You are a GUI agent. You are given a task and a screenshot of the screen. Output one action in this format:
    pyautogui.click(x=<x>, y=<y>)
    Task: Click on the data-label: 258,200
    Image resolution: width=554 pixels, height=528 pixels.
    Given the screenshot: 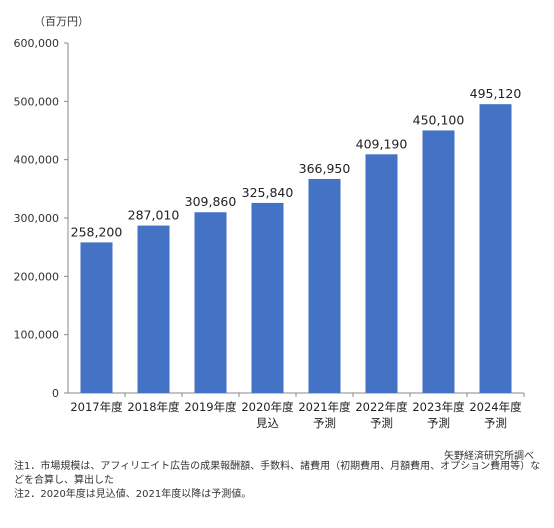 What is the action you would take?
    pyautogui.click(x=97, y=231)
    